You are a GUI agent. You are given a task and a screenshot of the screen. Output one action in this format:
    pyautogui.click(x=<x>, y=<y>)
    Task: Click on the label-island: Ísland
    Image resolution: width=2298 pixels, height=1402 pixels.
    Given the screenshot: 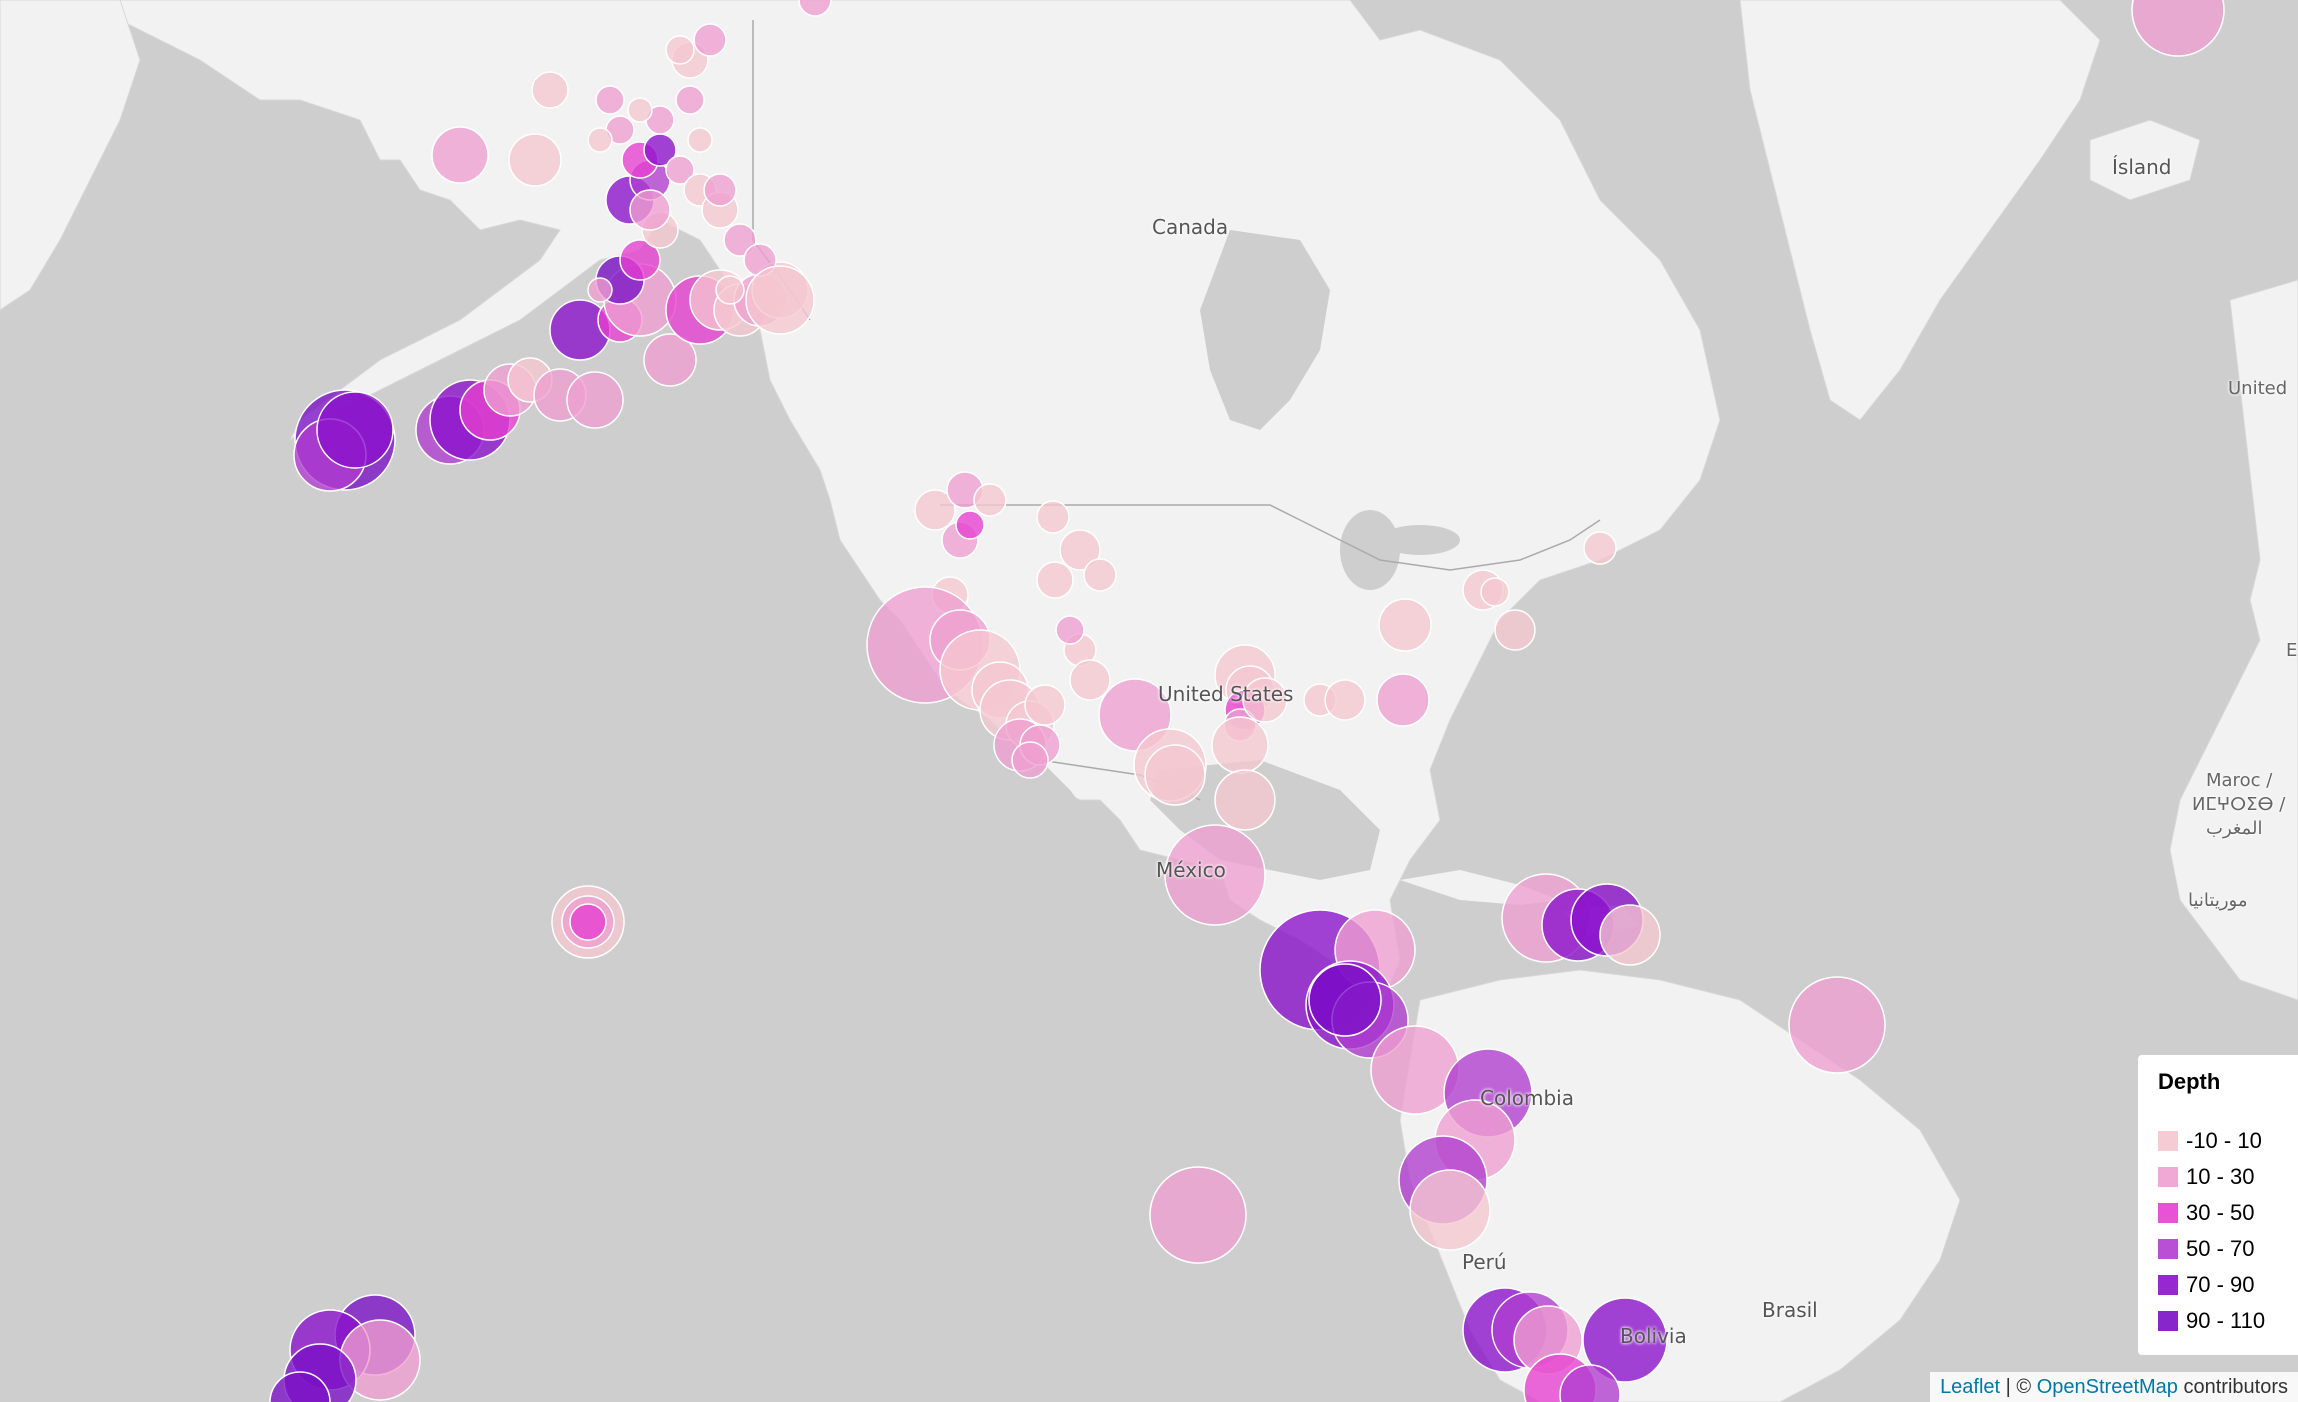 What is the action you would take?
    pyautogui.click(x=2142, y=167)
    